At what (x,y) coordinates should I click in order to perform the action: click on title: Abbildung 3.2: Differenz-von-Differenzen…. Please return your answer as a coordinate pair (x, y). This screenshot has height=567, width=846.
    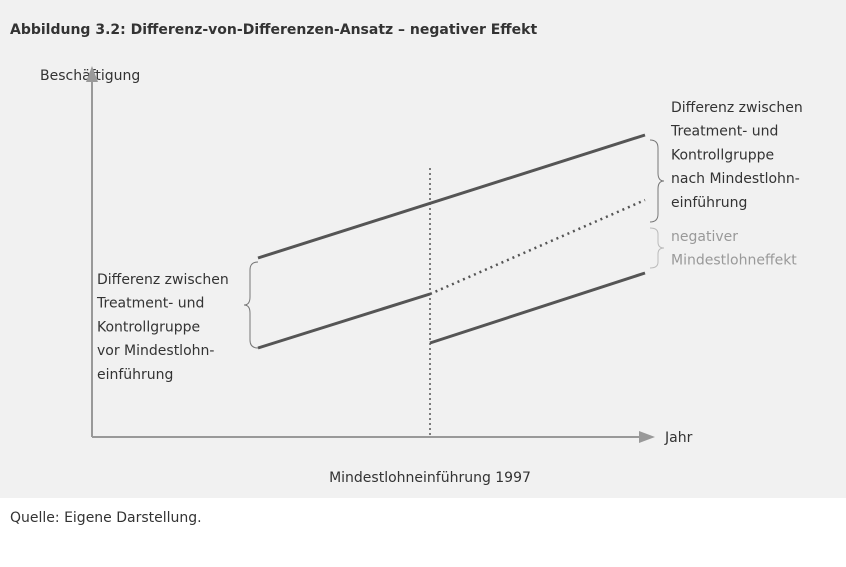
    Looking at the image, I should click on (273, 30).